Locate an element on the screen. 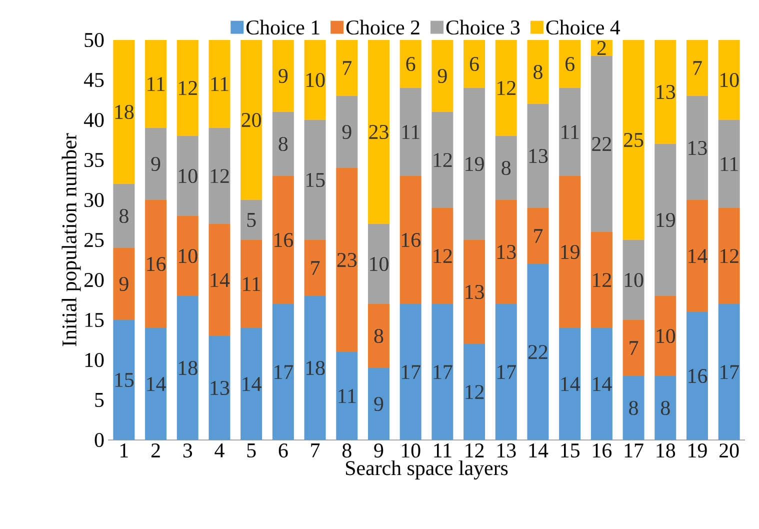  x-tick-label: 11 is located at coordinates (443, 451).